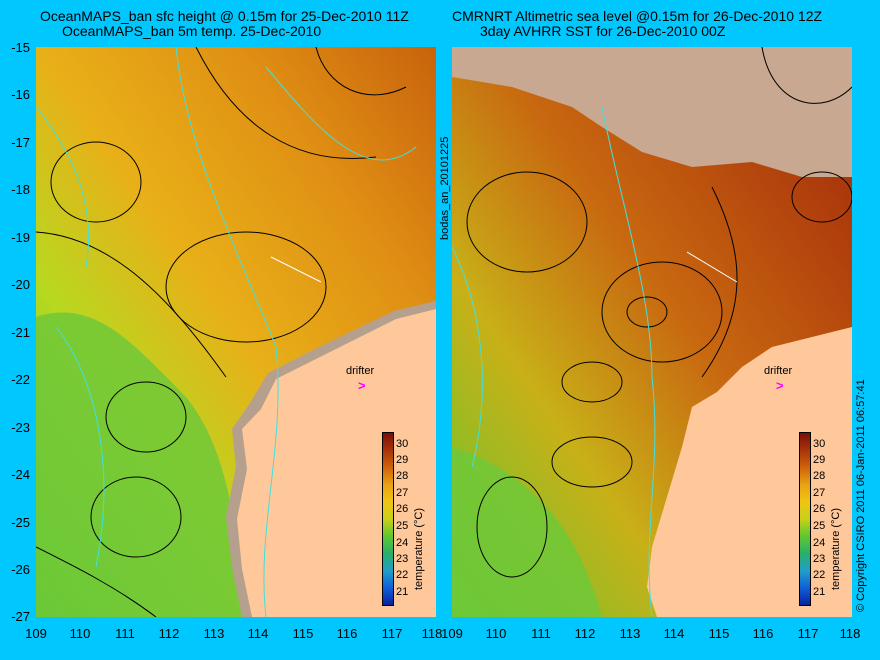  Describe the element at coordinates (778, 371) in the screenshot. I see `right-drifter-label: drifter` at that location.